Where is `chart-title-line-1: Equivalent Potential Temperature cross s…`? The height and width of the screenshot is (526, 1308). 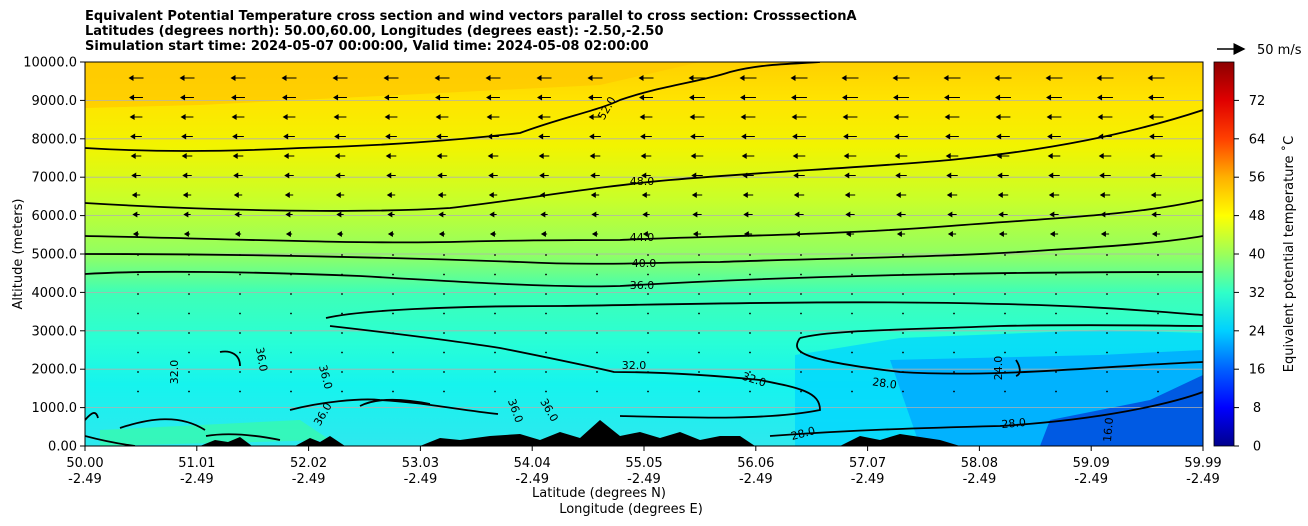 chart-title-line-1: Equivalent Potential Temperature cross s… is located at coordinates (471, 16).